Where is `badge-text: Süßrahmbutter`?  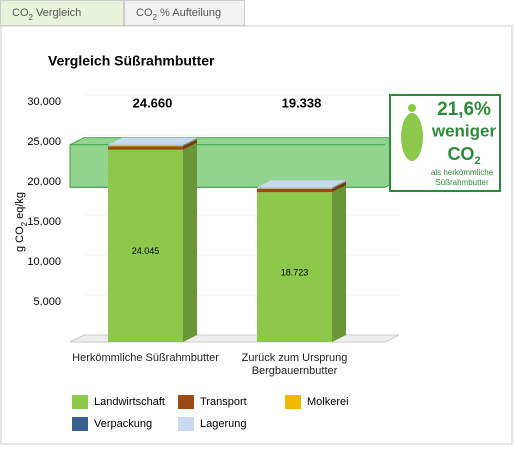 badge-text: Süßrahmbutter is located at coordinates (462, 182).